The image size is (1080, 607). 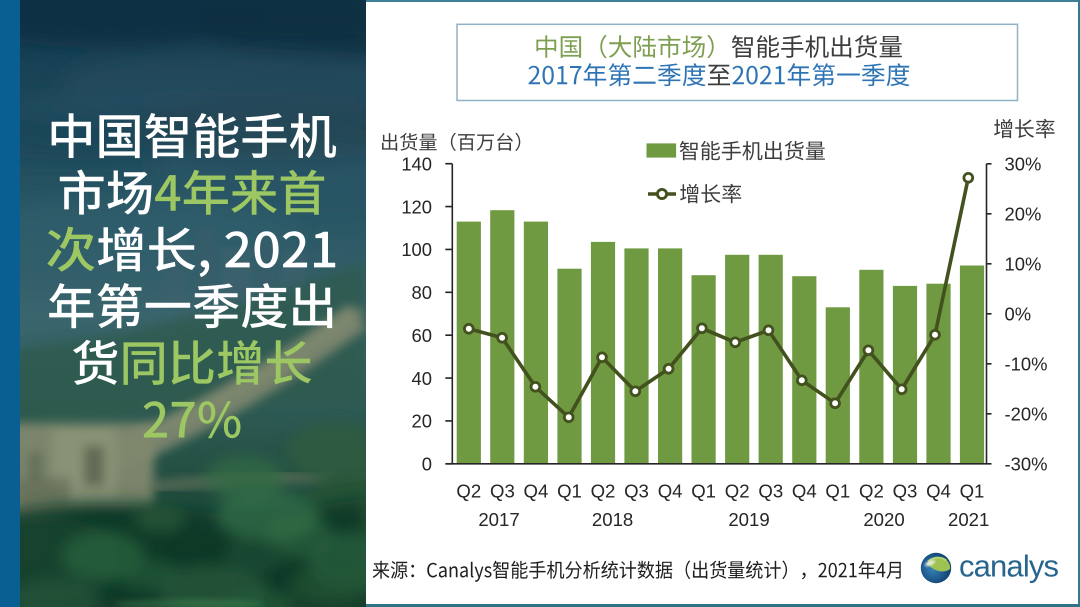 What do you see at coordinates (1023, 164) in the screenshot?
I see `svg-text: 30%` at bounding box center [1023, 164].